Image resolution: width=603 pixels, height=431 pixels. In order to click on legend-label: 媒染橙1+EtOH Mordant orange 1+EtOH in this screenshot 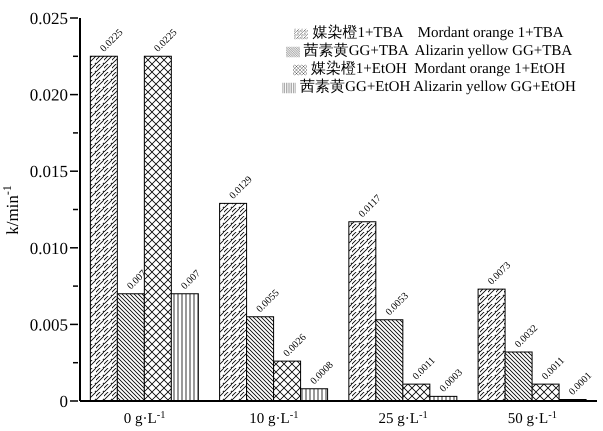, I will do `click(438, 69)`.